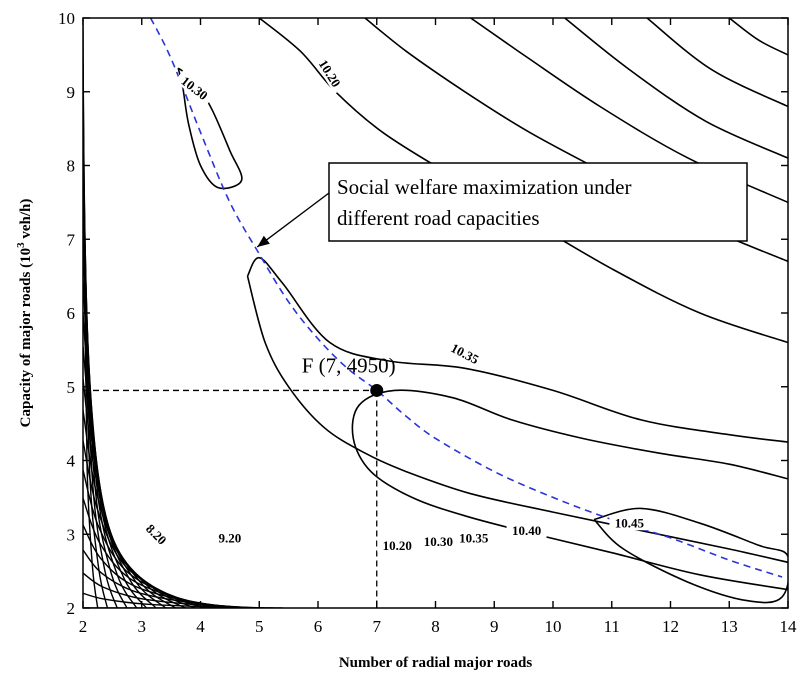  Describe the element at coordinates (553, 626) in the screenshot. I see `x-tick-label: 10` at that location.